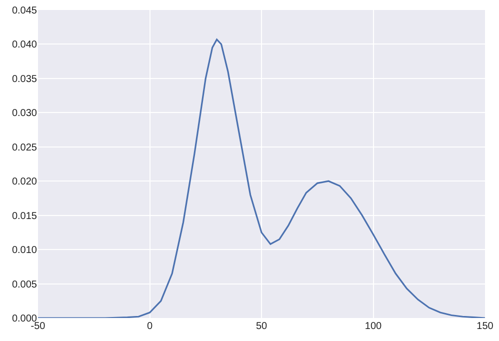 This screenshot has height=341, width=499. I want to click on y-tick-label: 0.040, so click(25, 45).